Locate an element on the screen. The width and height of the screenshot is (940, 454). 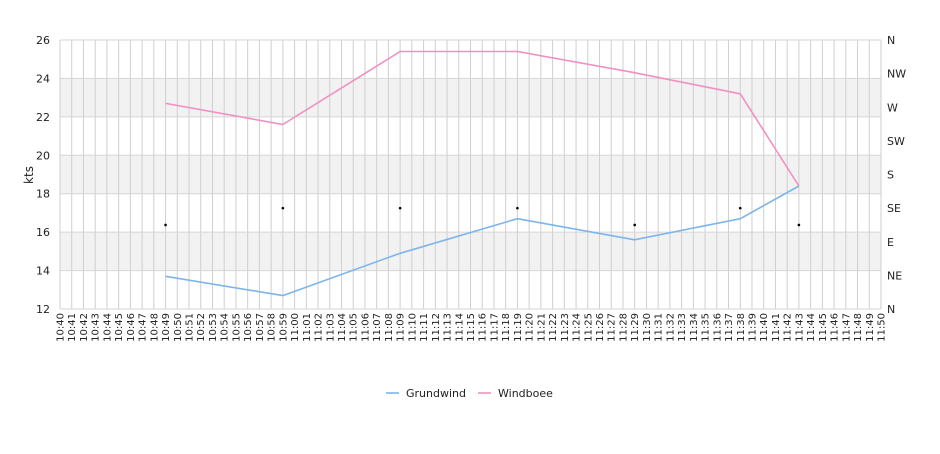
direction-tick-label: SW is located at coordinates (896, 141).